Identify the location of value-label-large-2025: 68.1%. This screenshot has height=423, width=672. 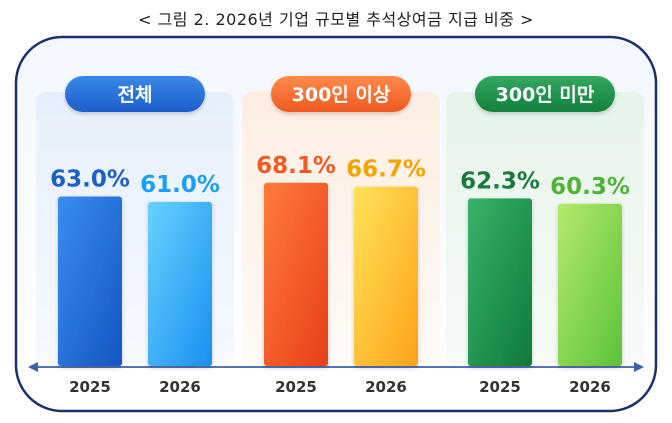
(296, 166).